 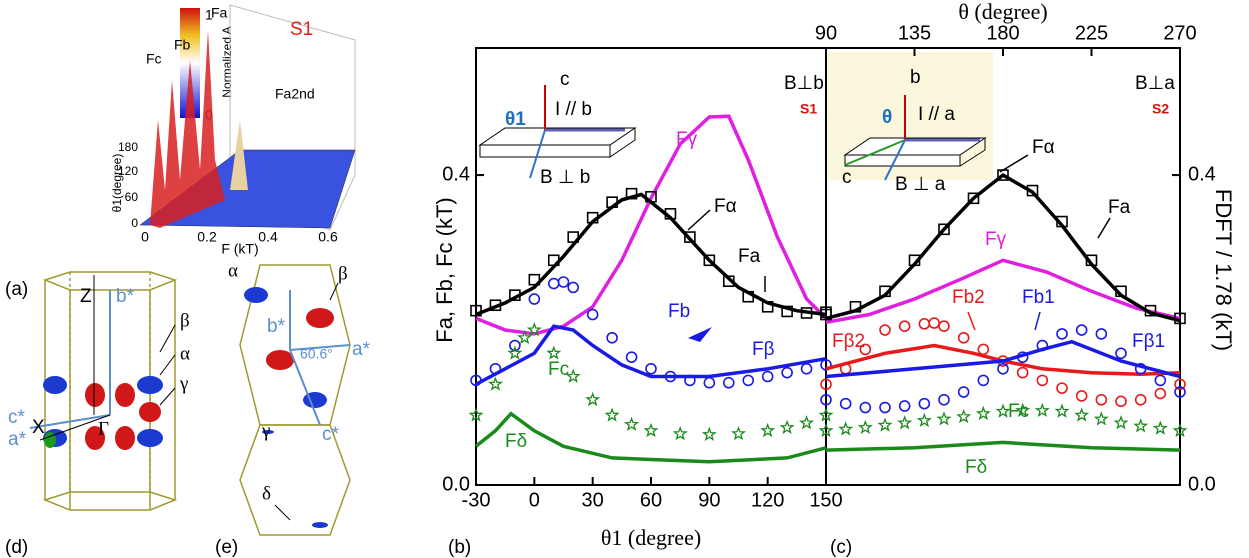 What do you see at coordinates (1202, 484) in the screenshot?
I see `y-tick-label: 0.0` at bounding box center [1202, 484].